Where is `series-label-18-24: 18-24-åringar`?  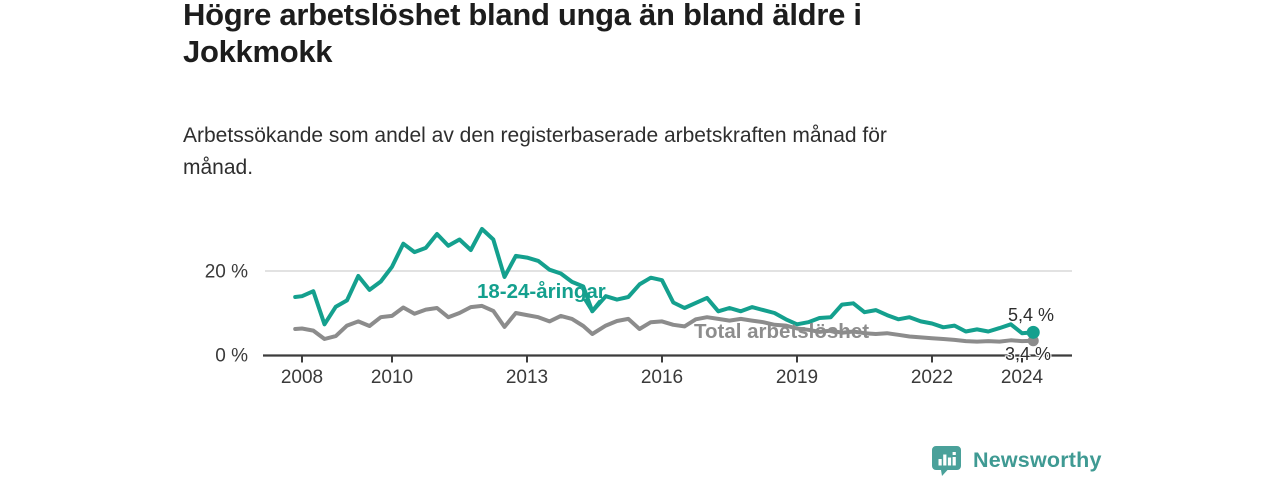 series-label-18-24: 18-24-åringar is located at coordinates (541, 291).